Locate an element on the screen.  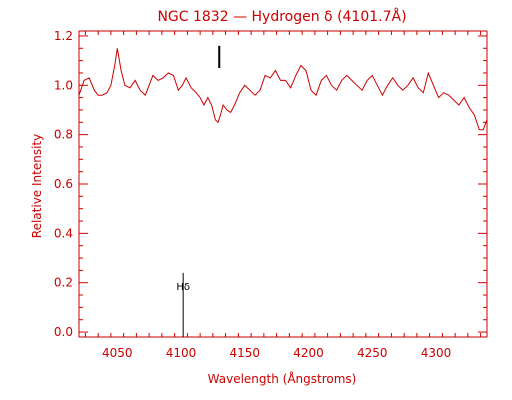
y-tick-label: 0.0 is located at coordinates (63, 332).